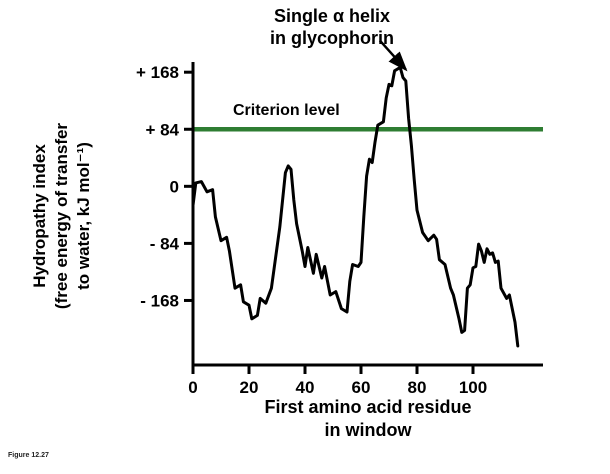 Image resolution: width=610 pixels, height=474 pixels. What do you see at coordinates (174, 186) in the screenshot?
I see `y-tick-label-2: 0` at bounding box center [174, 186].